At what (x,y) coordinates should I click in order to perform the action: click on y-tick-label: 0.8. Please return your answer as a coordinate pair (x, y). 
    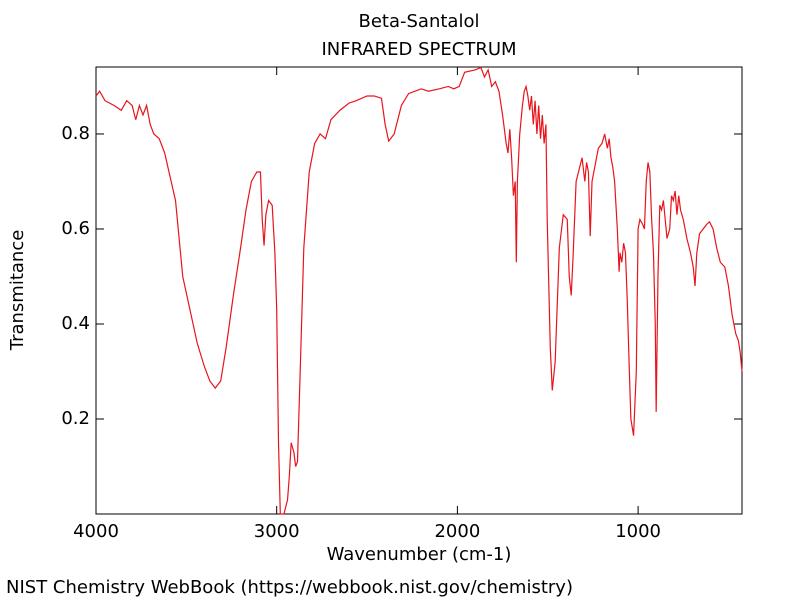
    Looking at the image, I should click on (75, 133).